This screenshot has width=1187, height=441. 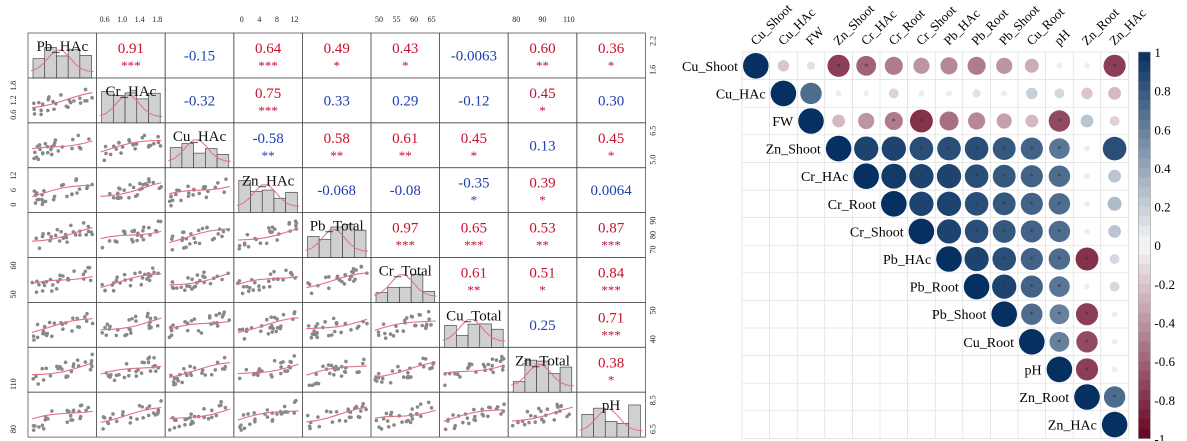 What do you see at coordinates (611, 229) in the screenshot?
I see `correlation-value: 0.87` at bounding box center [611, 229].